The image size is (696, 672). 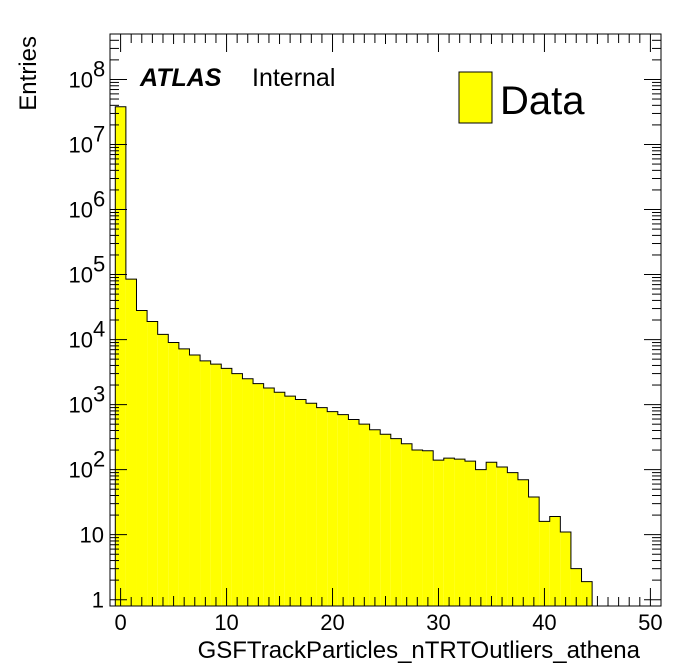 What do you see at coordinates (120, 622) in the screenshot?
I see `x-tick-label: 0` at bounding box center [120, 622].